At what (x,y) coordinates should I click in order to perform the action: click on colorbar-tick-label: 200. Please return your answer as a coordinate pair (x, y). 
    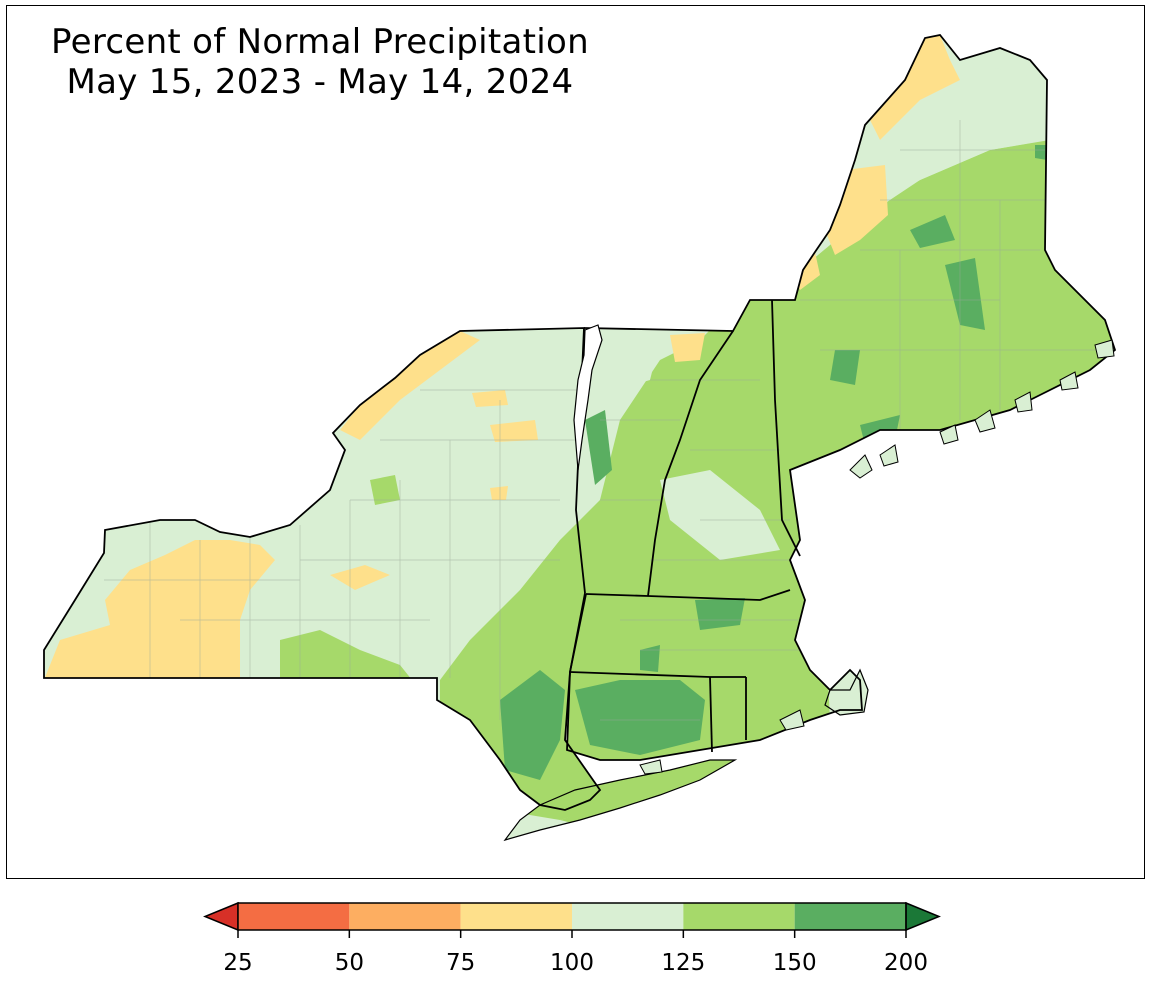
    Looking at the image, I should click on (906, 963).